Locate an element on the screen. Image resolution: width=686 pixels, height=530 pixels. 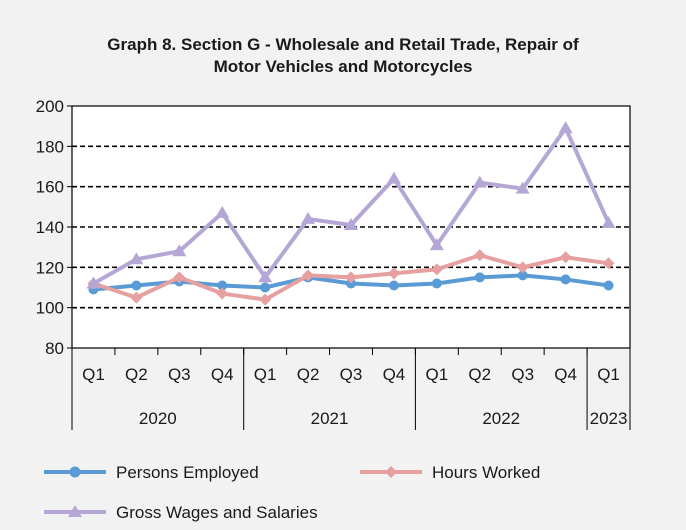
x-group-label-year: 2022 is located at coordinates (501, 418).